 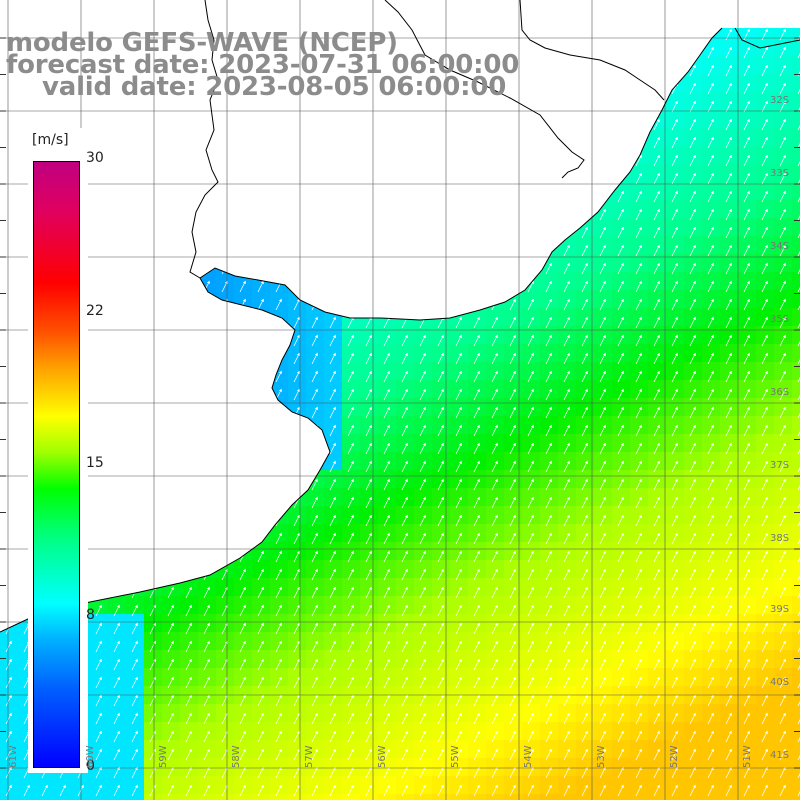 I want to click on longitude-label: 51W, so click(x=747, y=756).